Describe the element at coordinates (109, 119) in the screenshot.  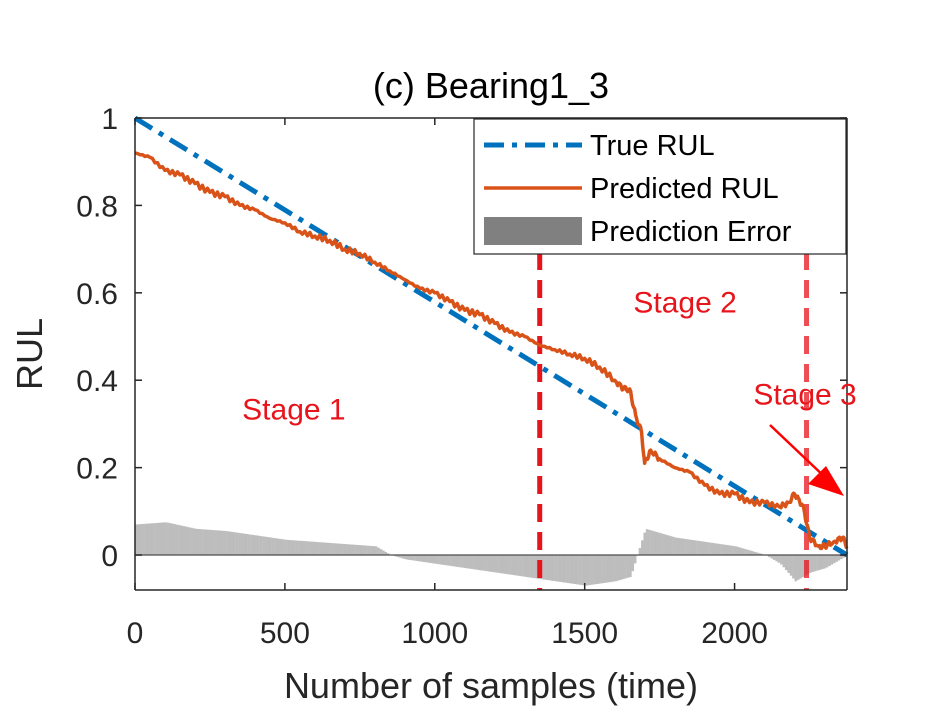
I see `y-tick-label: 1` at that location.